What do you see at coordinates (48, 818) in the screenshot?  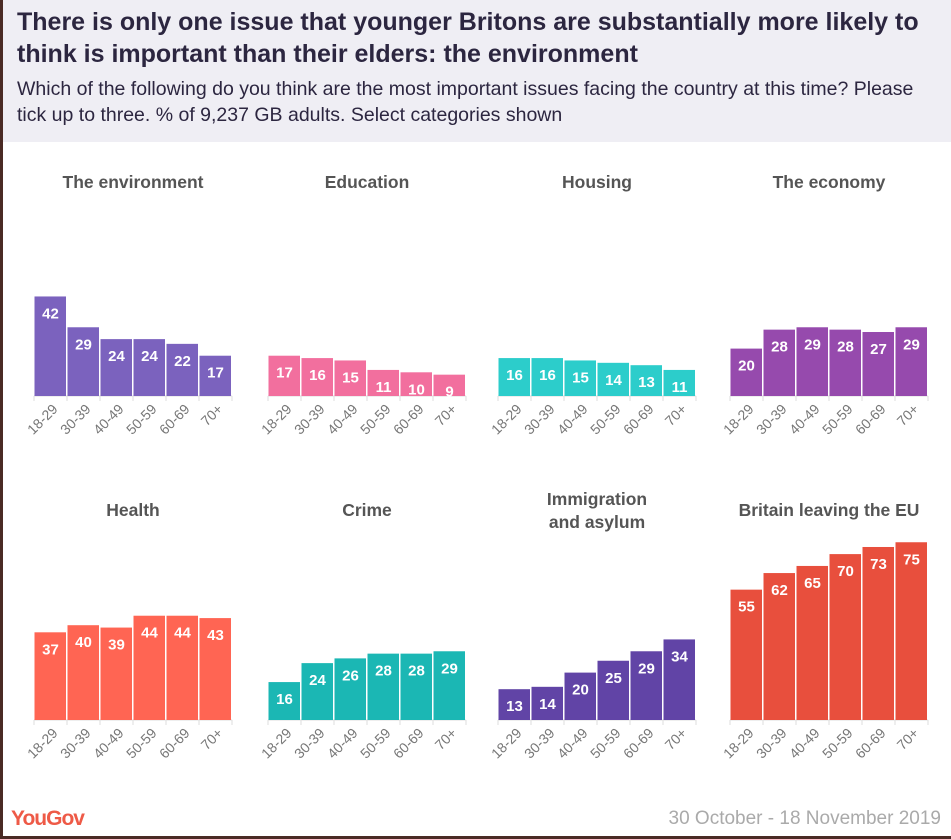 I see `yougov-logo: YouGov` at bounding box center [48, 818].